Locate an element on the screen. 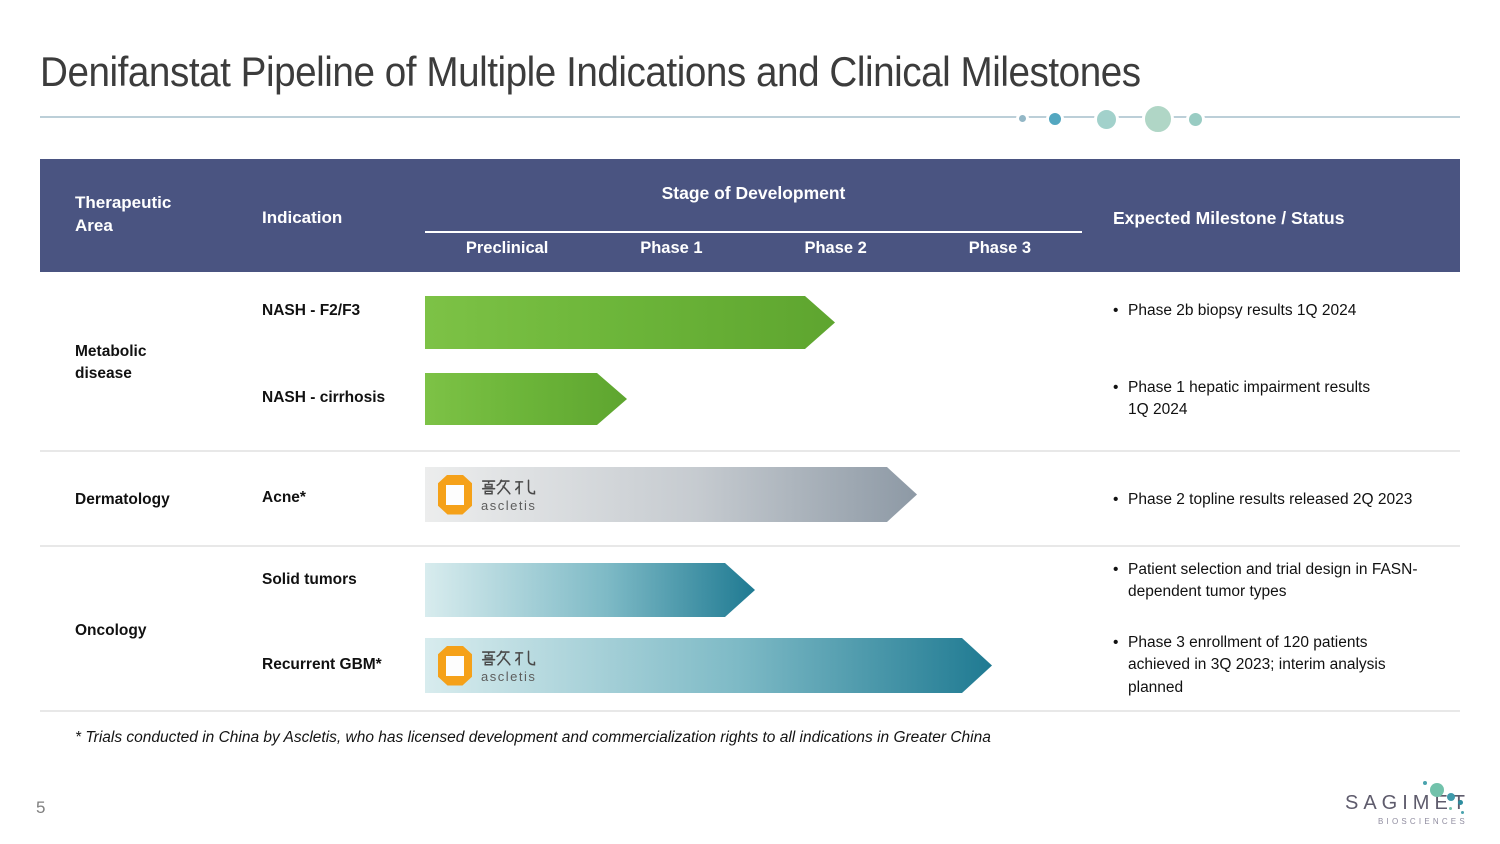 This screenshot has width=1500, height=844. page-number: 5 is located at coordinates (41, 807).